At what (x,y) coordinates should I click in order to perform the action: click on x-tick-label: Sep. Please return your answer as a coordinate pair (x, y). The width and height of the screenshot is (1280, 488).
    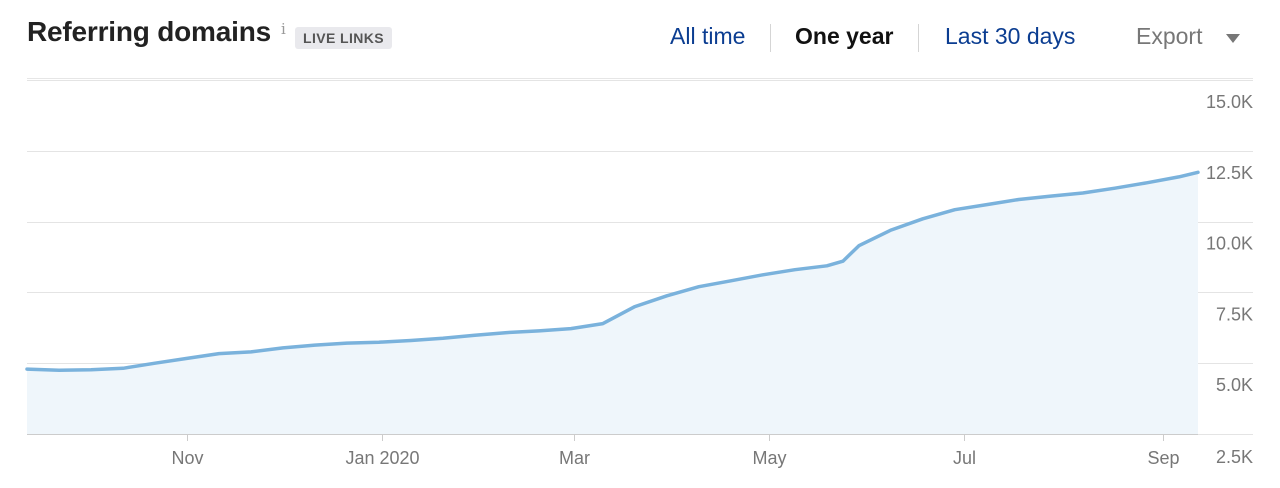
    Looking at the image, I should click on (1163, 458).